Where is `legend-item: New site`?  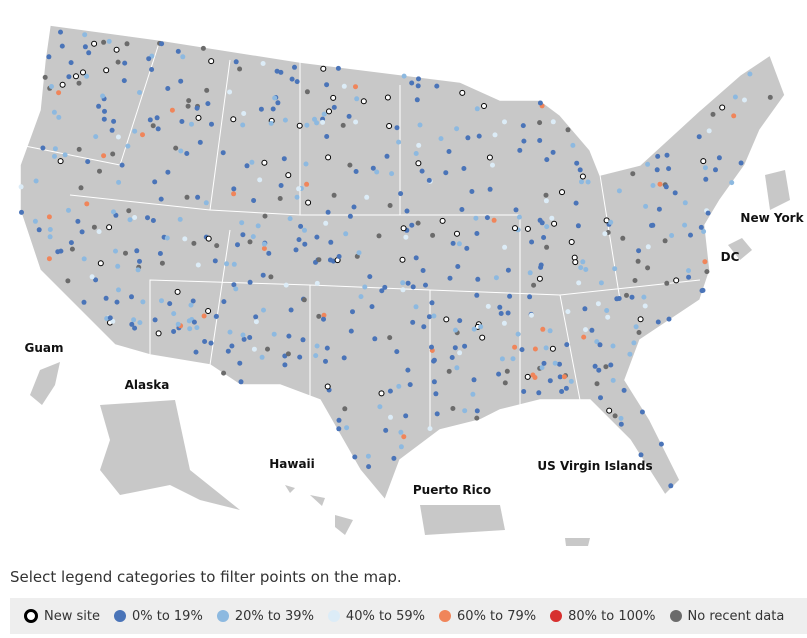 legend-item: New site is located at coordinates (62, 616).